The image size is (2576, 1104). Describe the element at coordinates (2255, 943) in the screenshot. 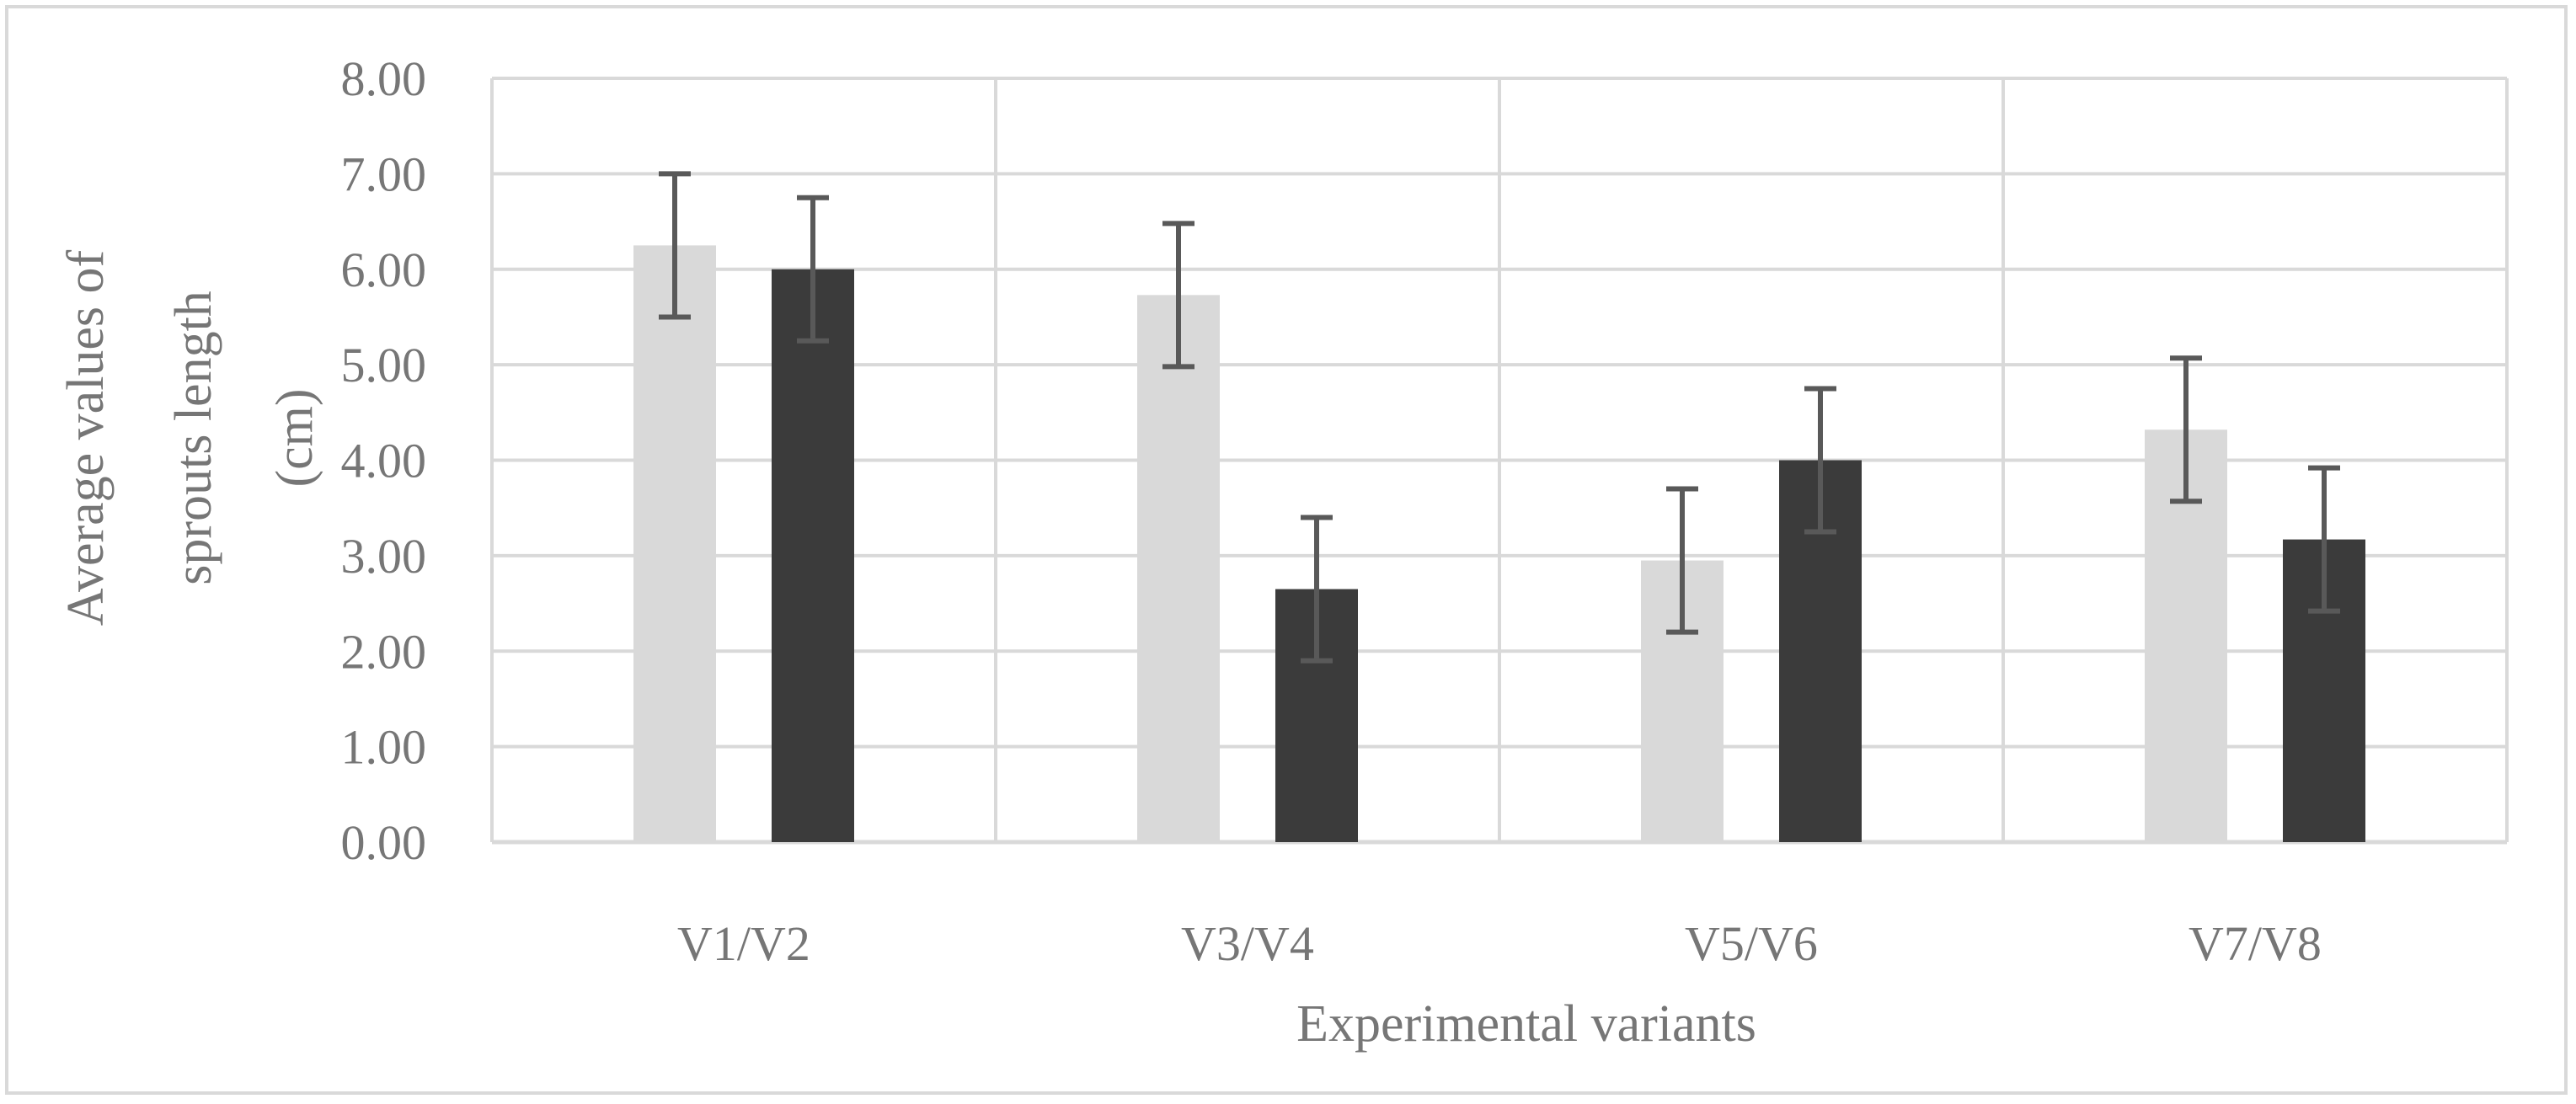

I see `x-tick-label: V7/V8` at that location.